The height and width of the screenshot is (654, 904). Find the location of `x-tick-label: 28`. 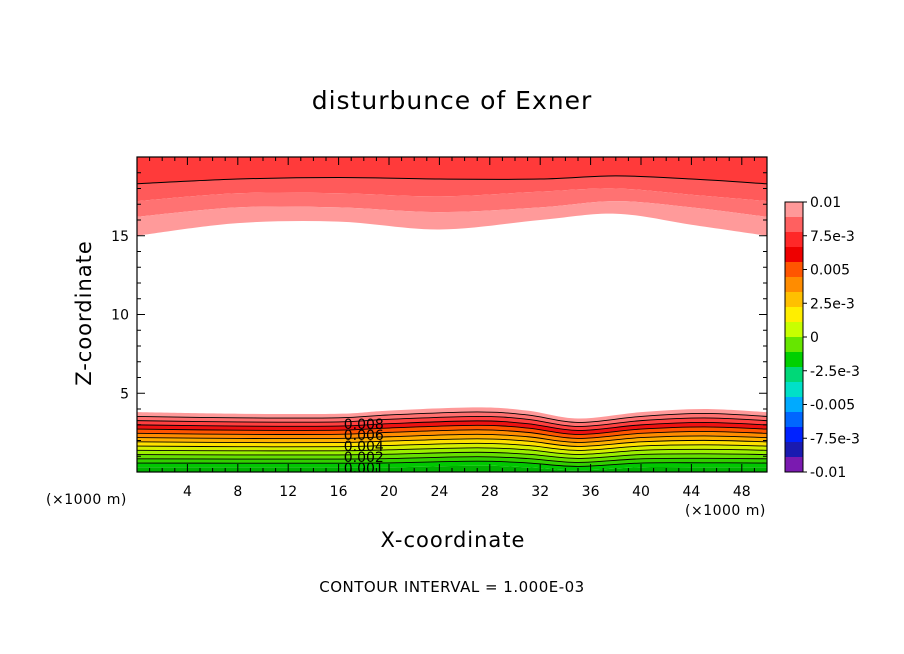

x-tick-label: 28 is located at coordinates (490, 492).